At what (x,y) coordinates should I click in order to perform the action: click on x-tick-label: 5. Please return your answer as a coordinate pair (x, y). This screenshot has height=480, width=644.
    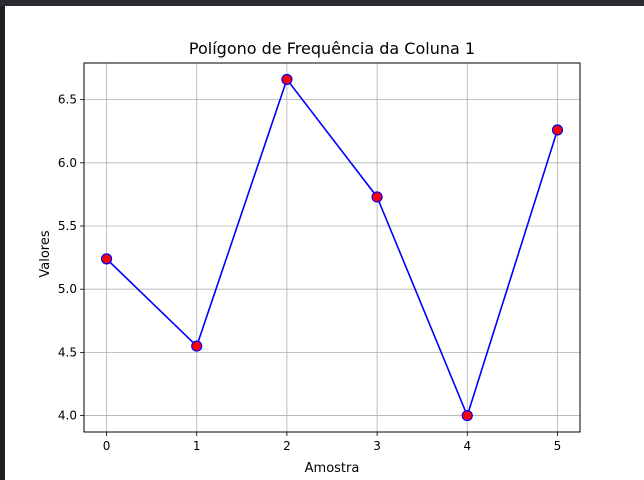
    Looking at the image, I should click on (558, 446).